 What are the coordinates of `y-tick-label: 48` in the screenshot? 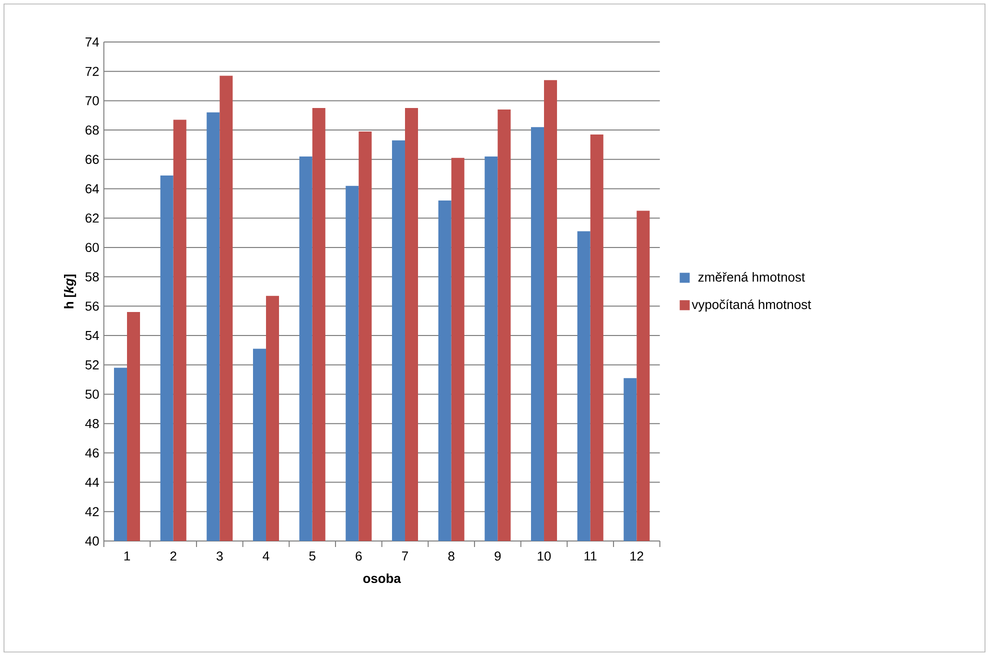 It's located at (92, 423).